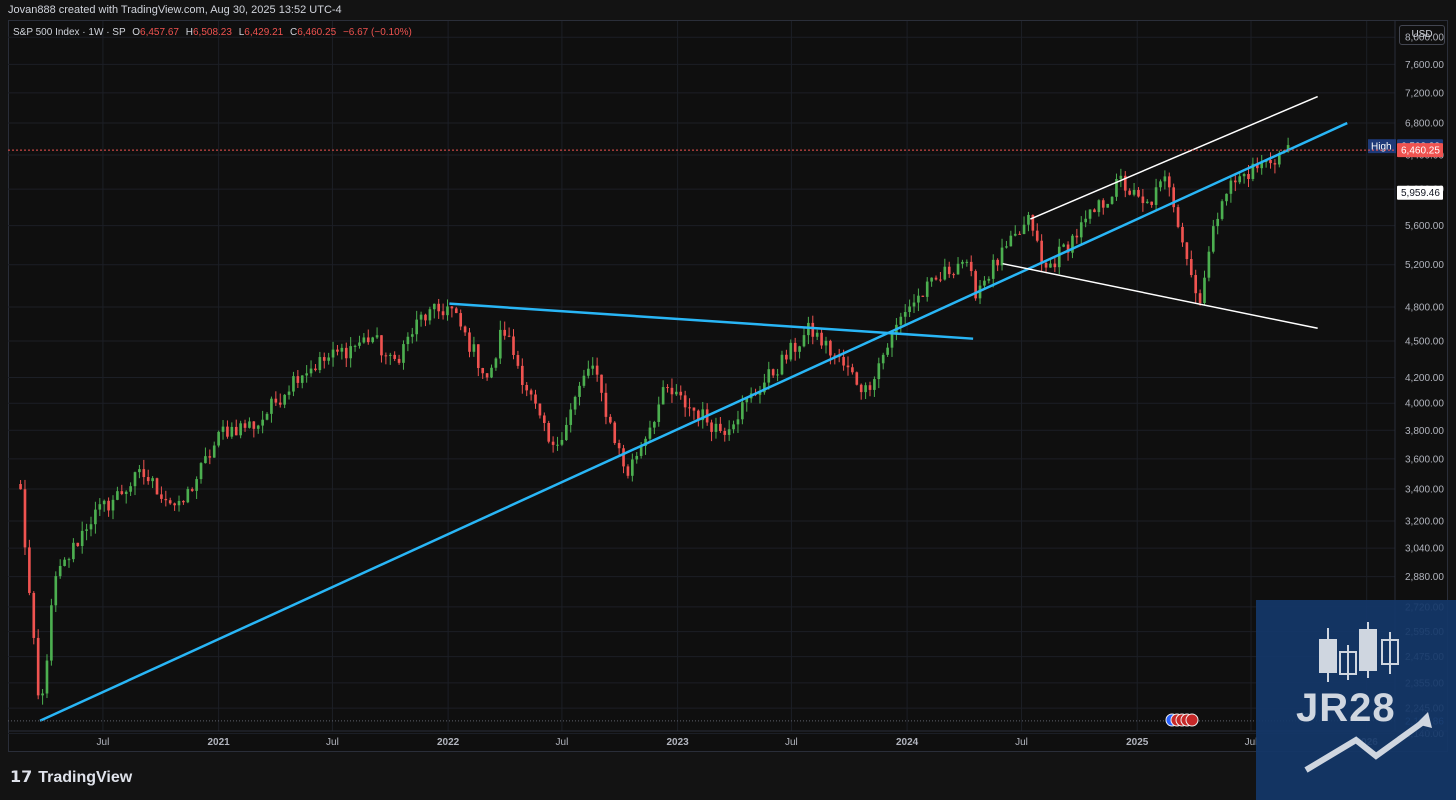 The width and height of the screenshot is (1456, 800). Describe the element at coordinates (711, 321) in the screenshot. I see `trendline` at that location.